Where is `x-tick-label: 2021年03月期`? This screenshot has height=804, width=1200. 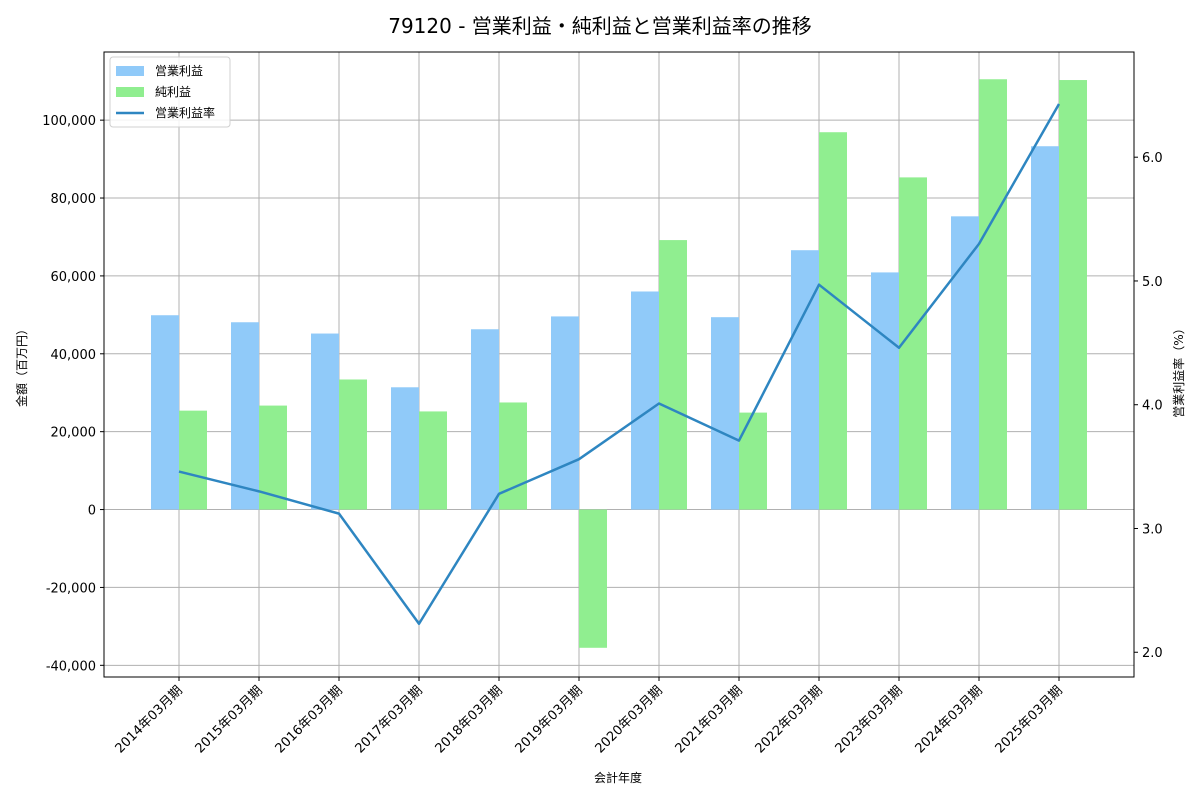
x-tick-label: 2021年03月期 is located at coordinates (709, 719).